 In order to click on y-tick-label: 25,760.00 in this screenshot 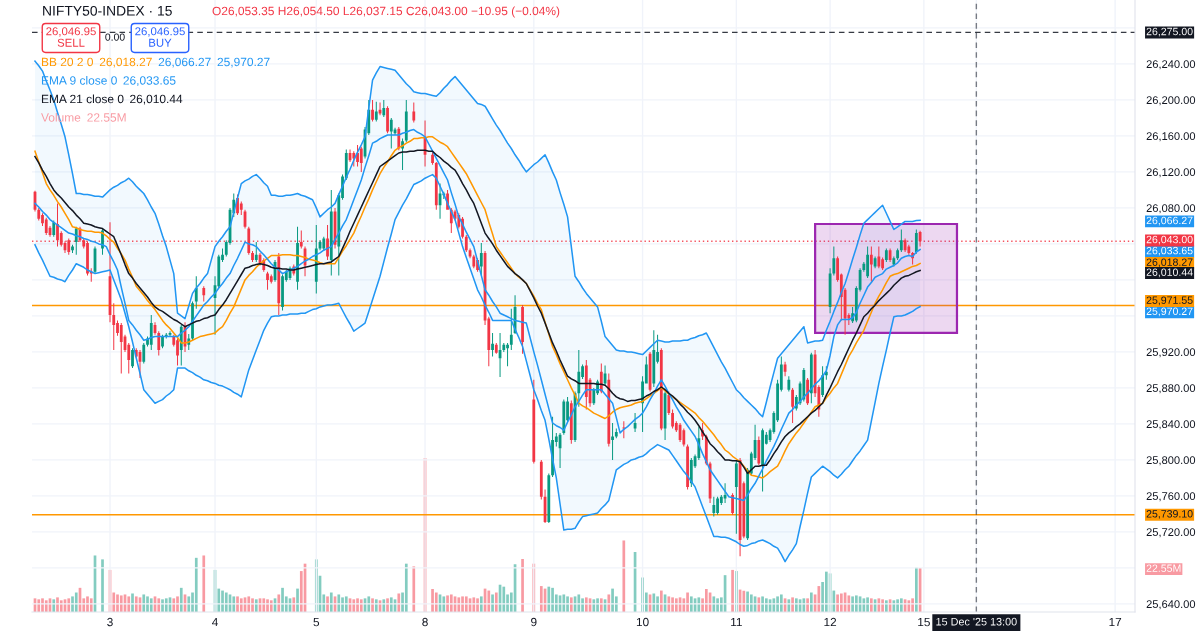, I will do `click(1171, 497)`.